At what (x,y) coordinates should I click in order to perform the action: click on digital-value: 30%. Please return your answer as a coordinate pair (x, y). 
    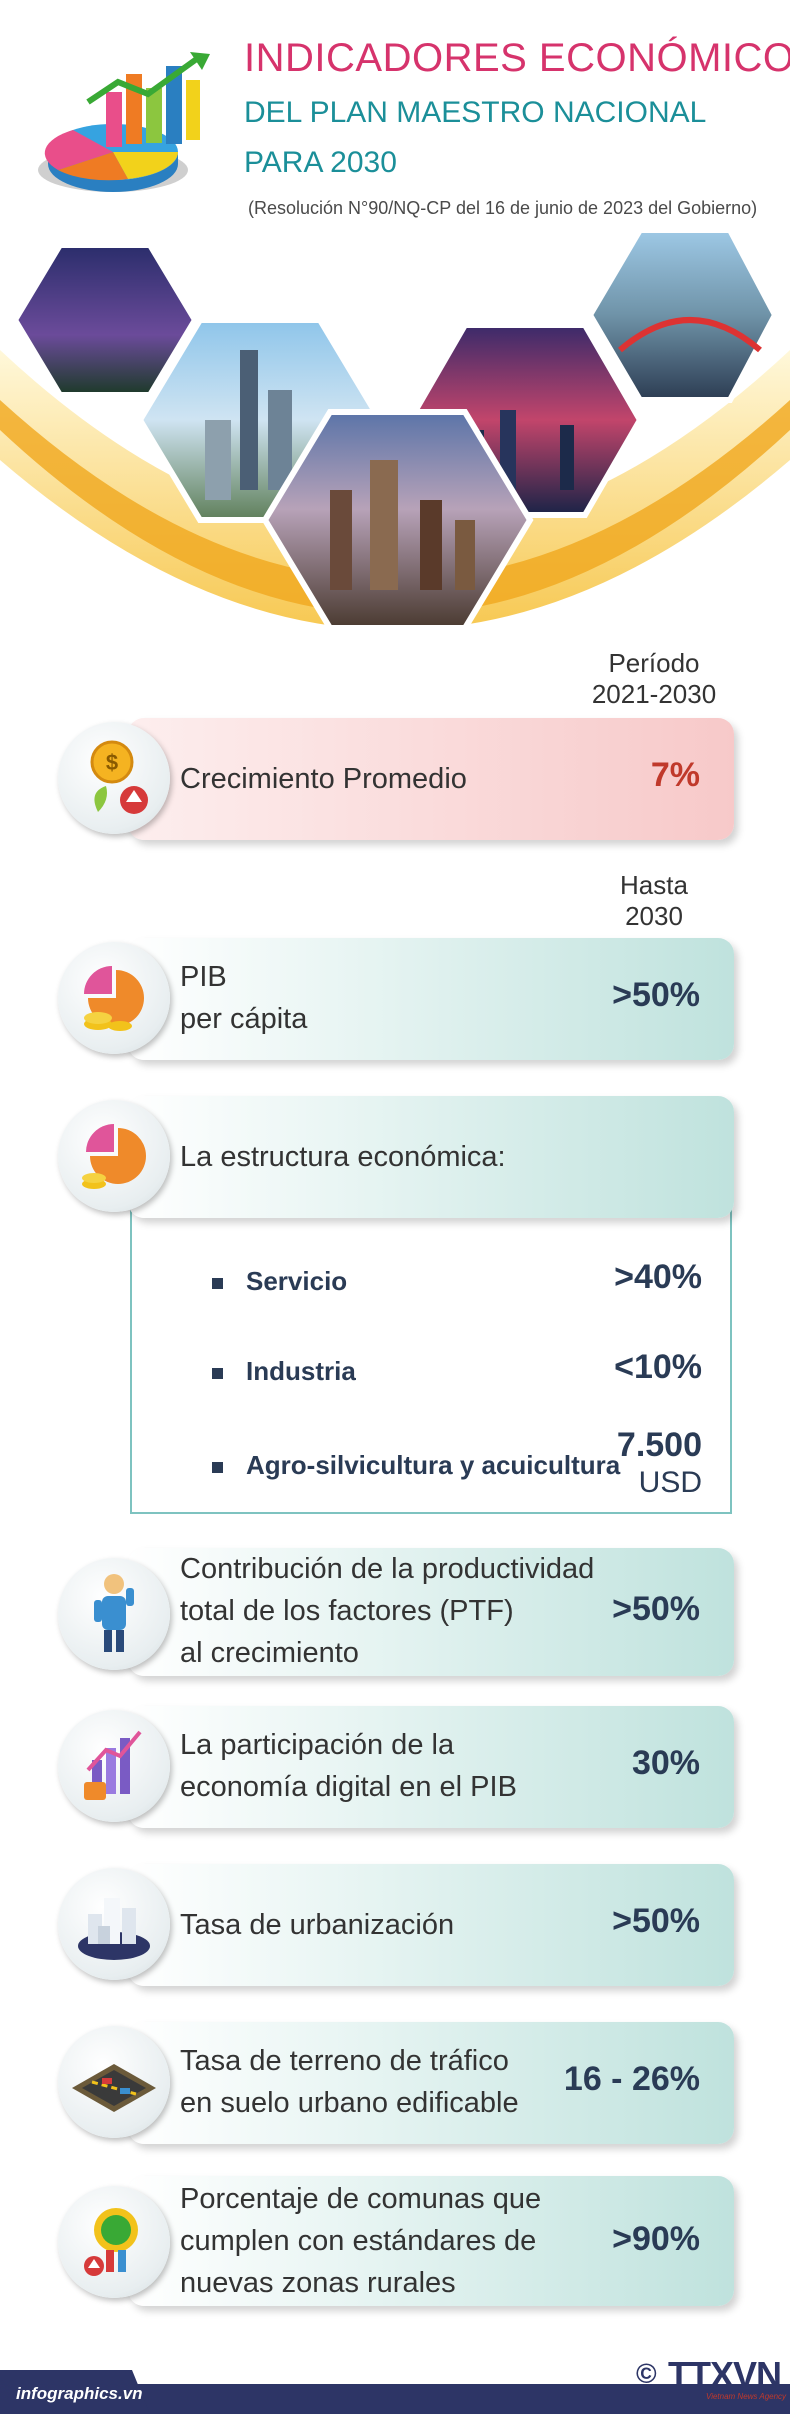
    Looking at the image, I should click on (665, 1763).